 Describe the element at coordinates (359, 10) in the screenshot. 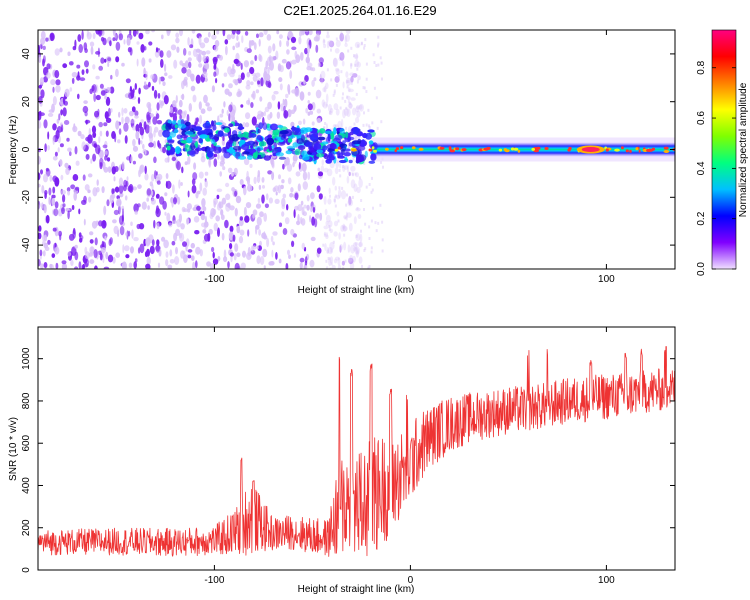

I see `figure-title: C2E1.2025.264.01.16.E29` at that location.